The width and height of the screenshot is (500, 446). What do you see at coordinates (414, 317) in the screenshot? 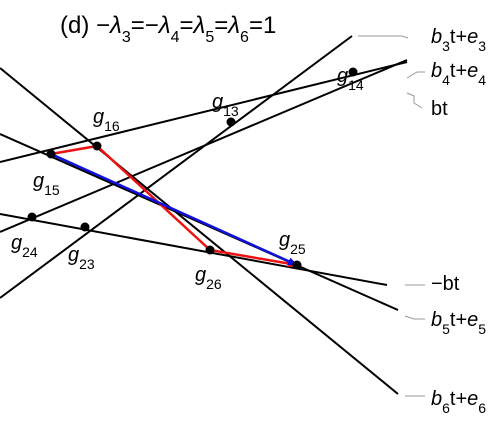
I see `leader-b5t-e5` at bounding box center [414, 317].